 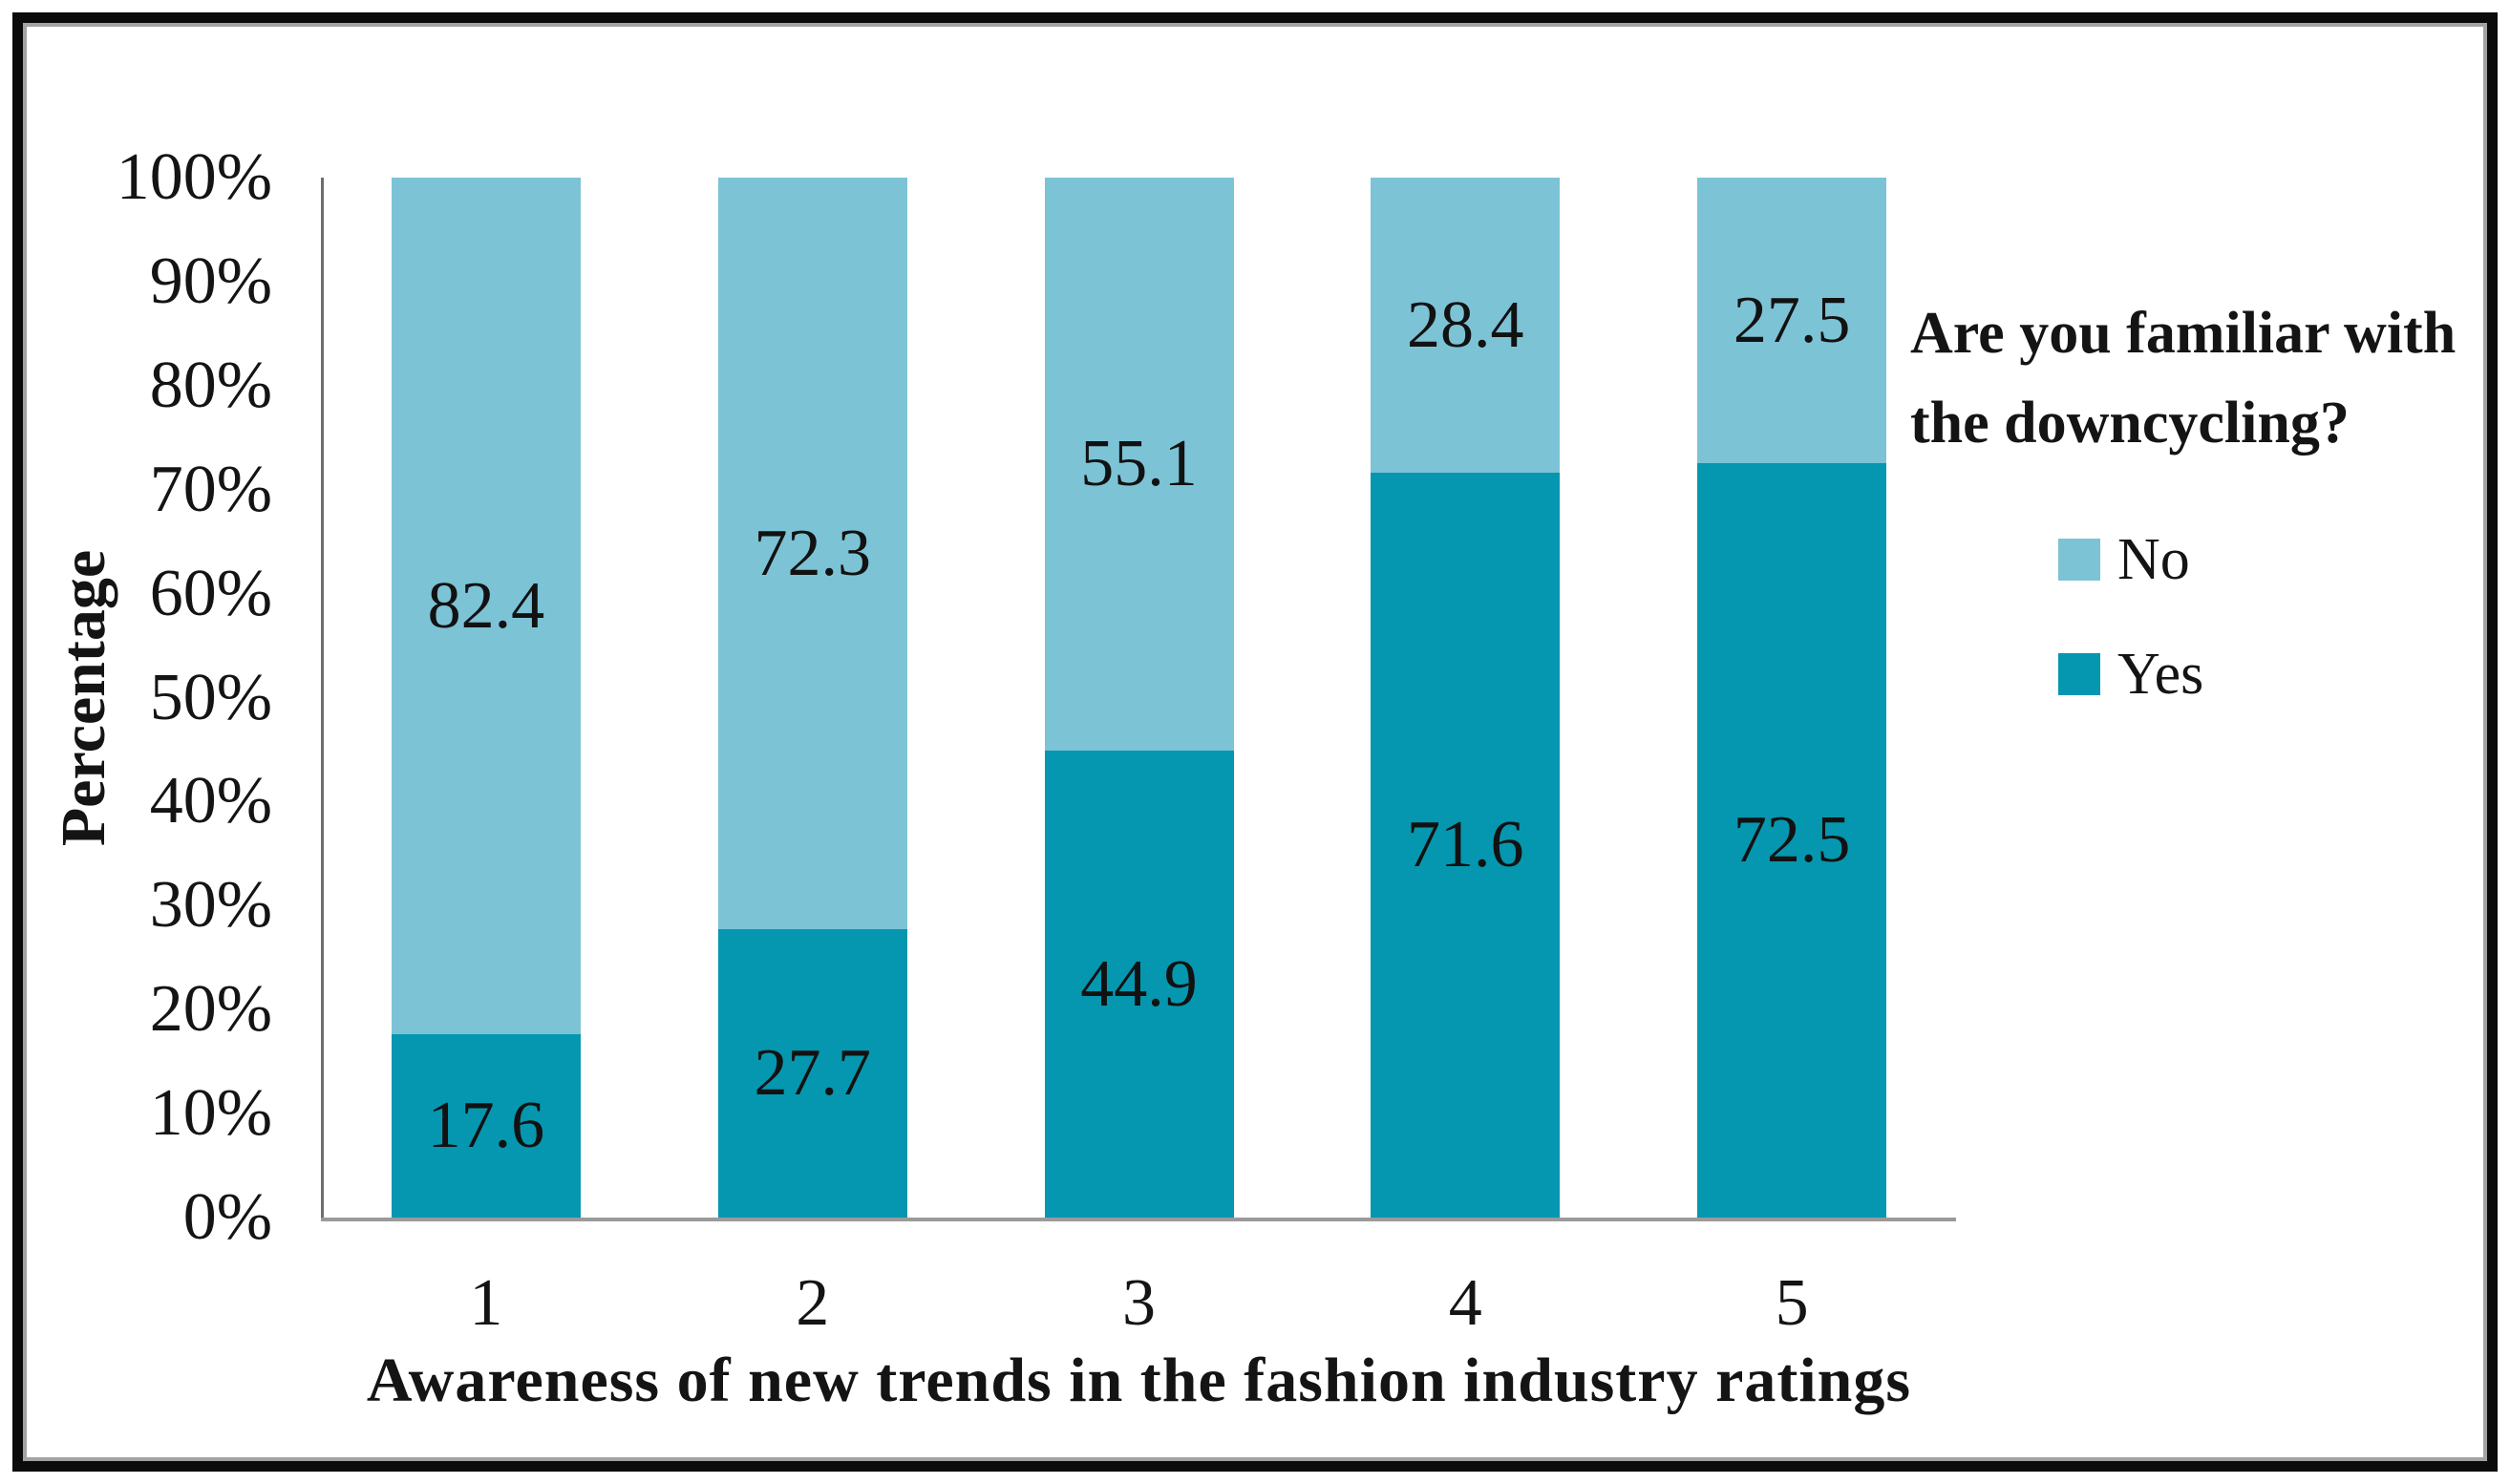 What do you see at coordinates (211, 593) in the screenshot?
I see `y-tick-60pct: 60%` at bounding box center [211, 593].